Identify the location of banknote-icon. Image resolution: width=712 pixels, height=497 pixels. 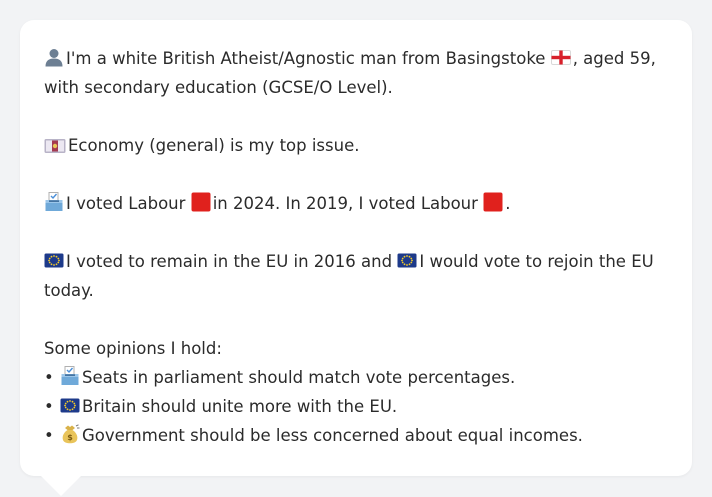
(55, 146).